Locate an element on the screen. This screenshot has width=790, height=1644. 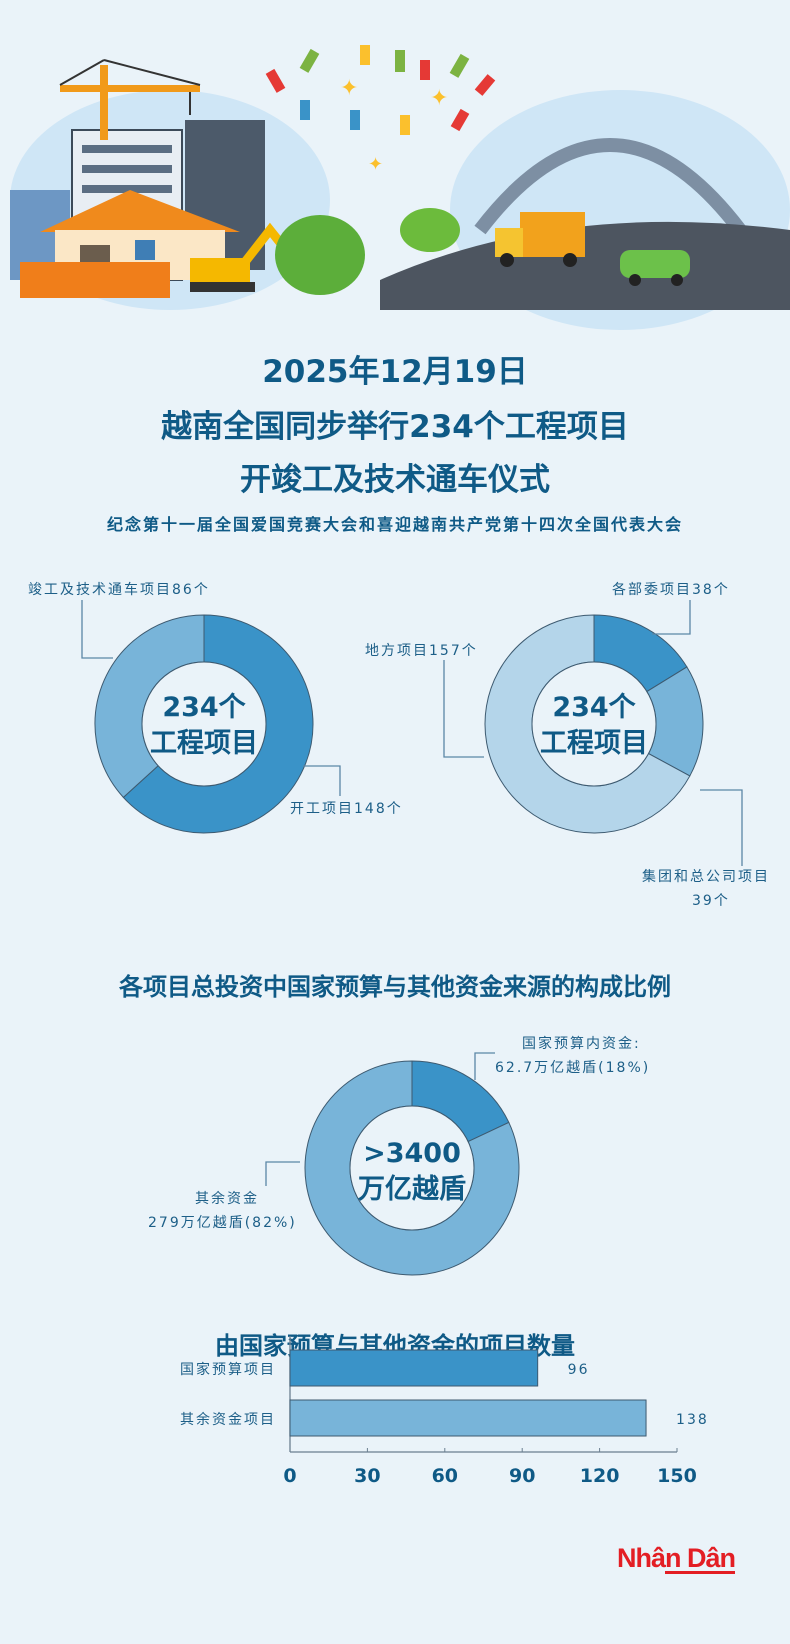
label-state-budget: 国家预算内资金: is located at coordinates (581, 1043).